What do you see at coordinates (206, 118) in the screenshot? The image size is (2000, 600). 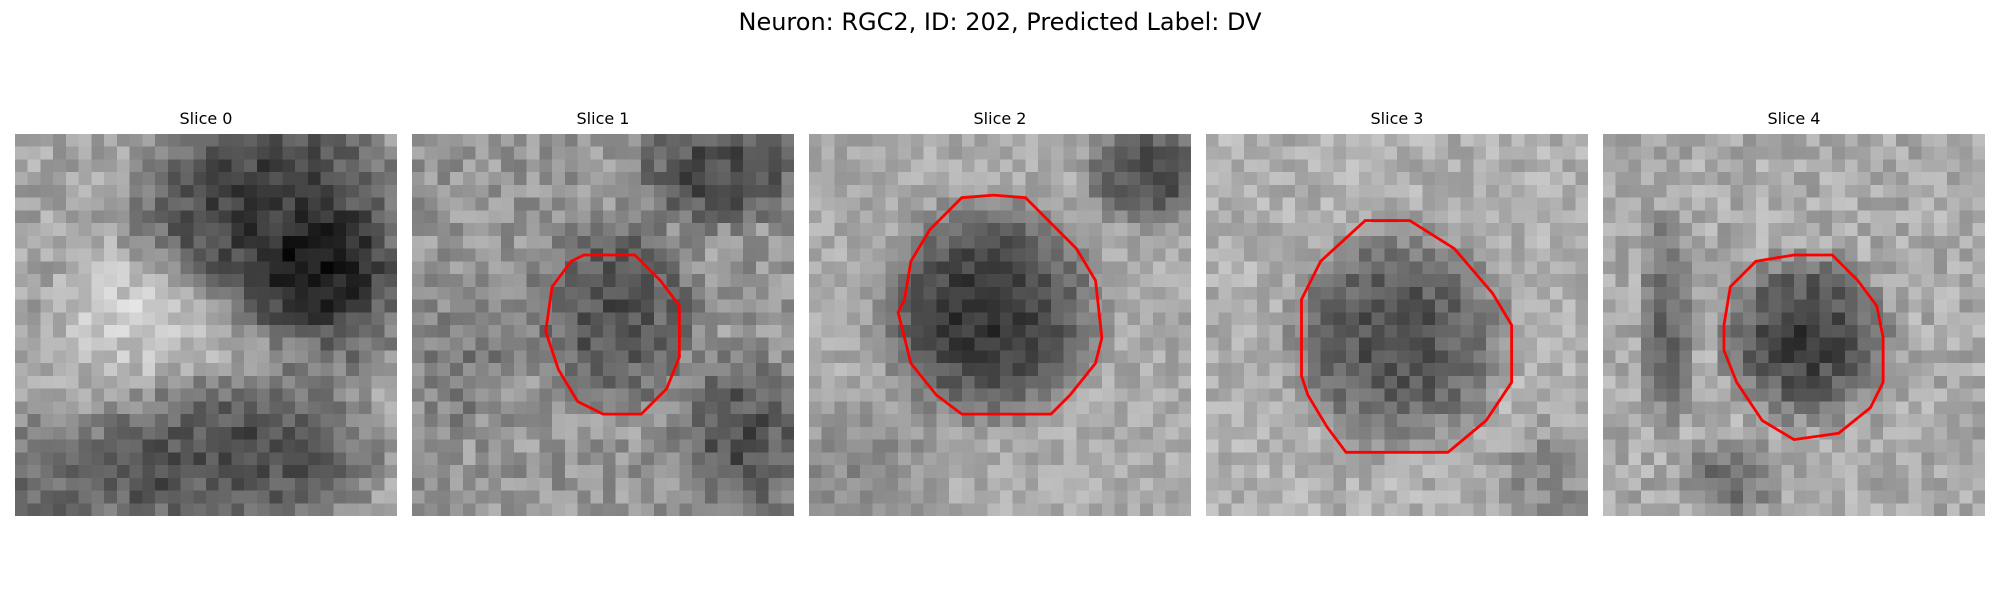 I see `slice-title-0: Slice 0` at bounding box center [206, 118].